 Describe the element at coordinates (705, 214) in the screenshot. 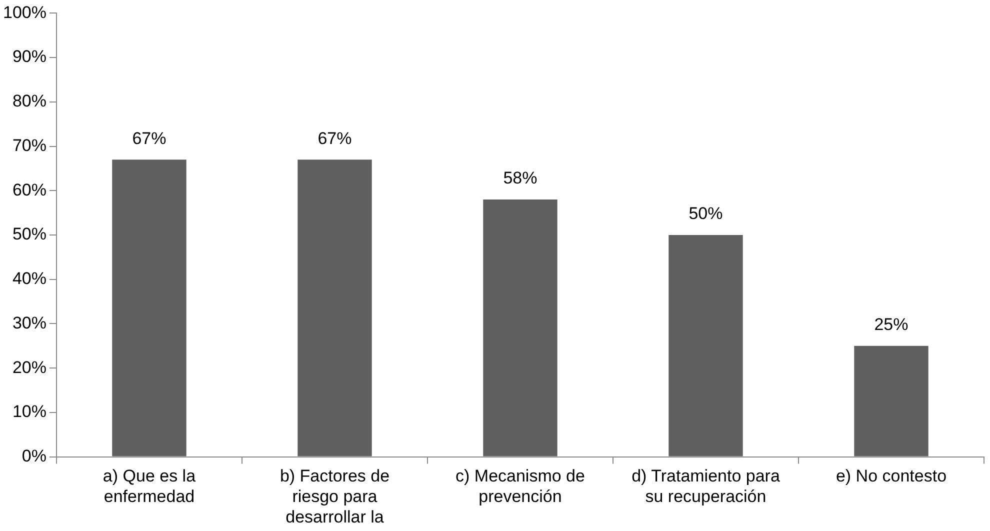

I see `data-label: 50%` at that location.